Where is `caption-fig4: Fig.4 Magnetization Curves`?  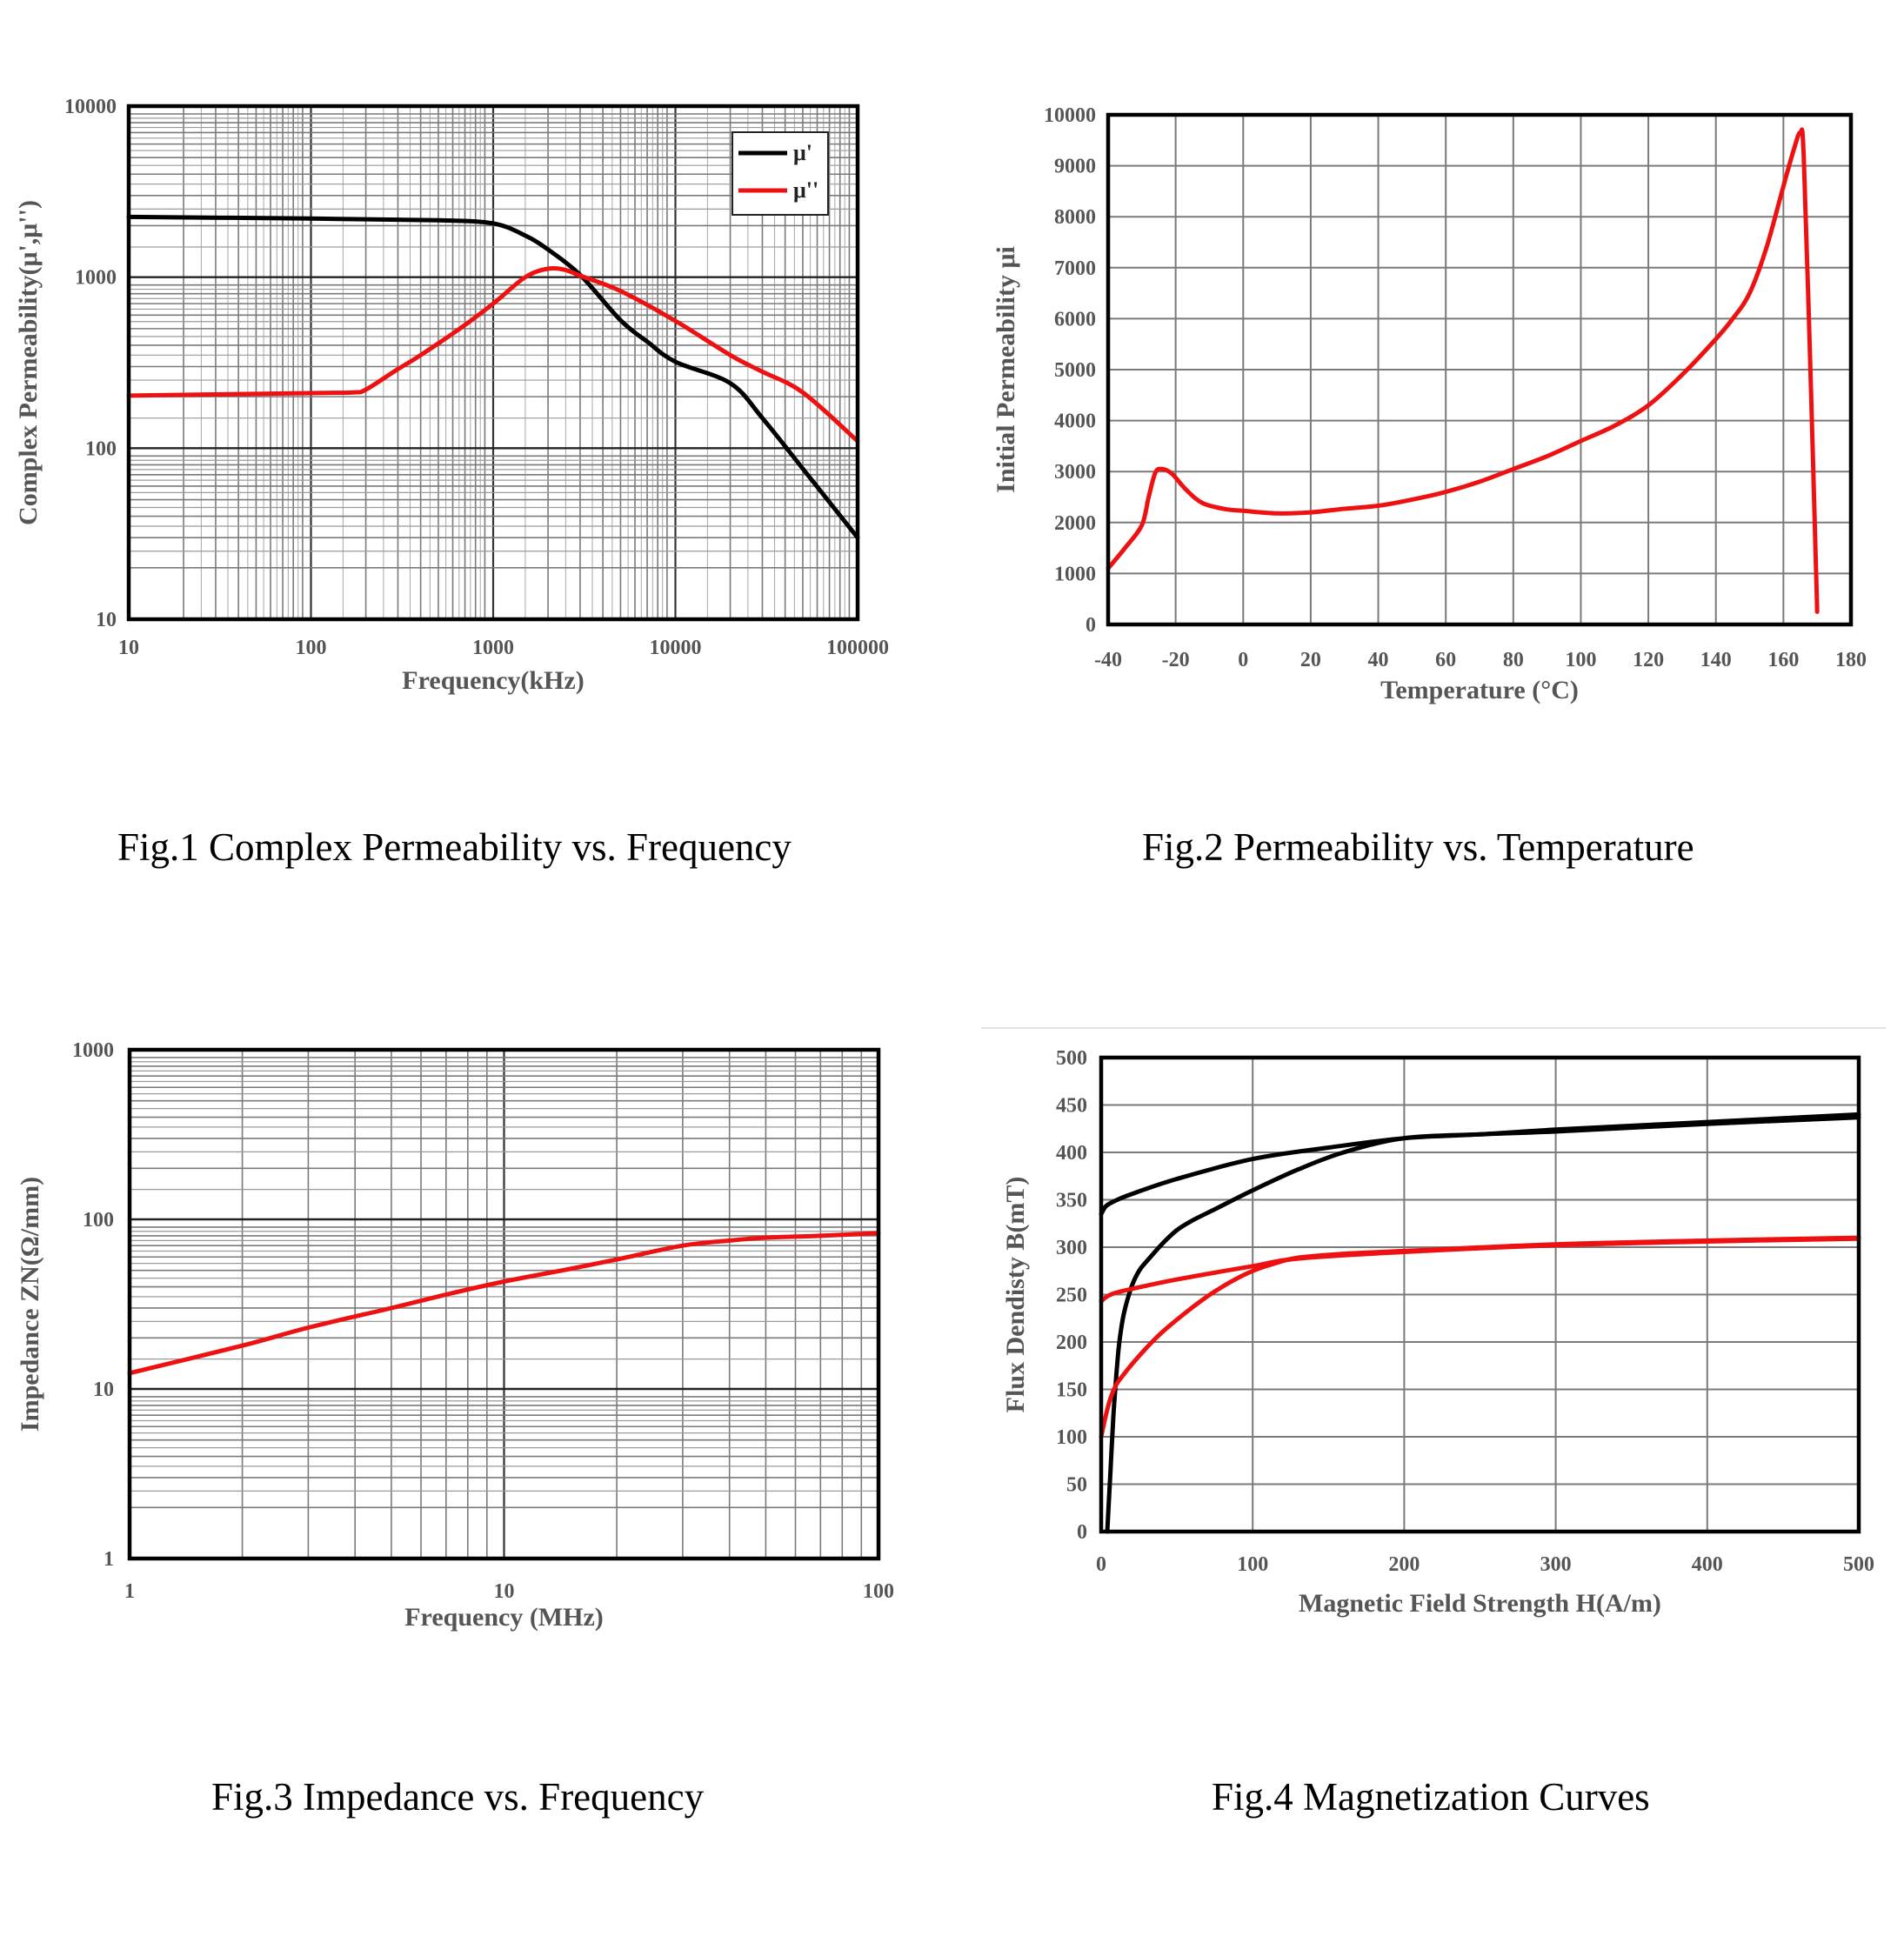 caption-fig4: Fig.4 Magnetization Curves is located at coordinates (1431, 1797).